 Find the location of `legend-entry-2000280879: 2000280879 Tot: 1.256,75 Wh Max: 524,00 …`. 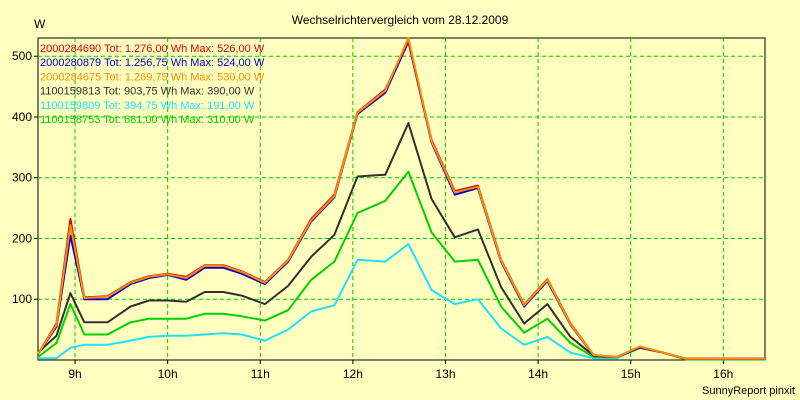

legend-entry-2000280879: 2000280879 Tot: 1.256,75 Wh Max: 524,00 … is located at coordinates (152, 63).